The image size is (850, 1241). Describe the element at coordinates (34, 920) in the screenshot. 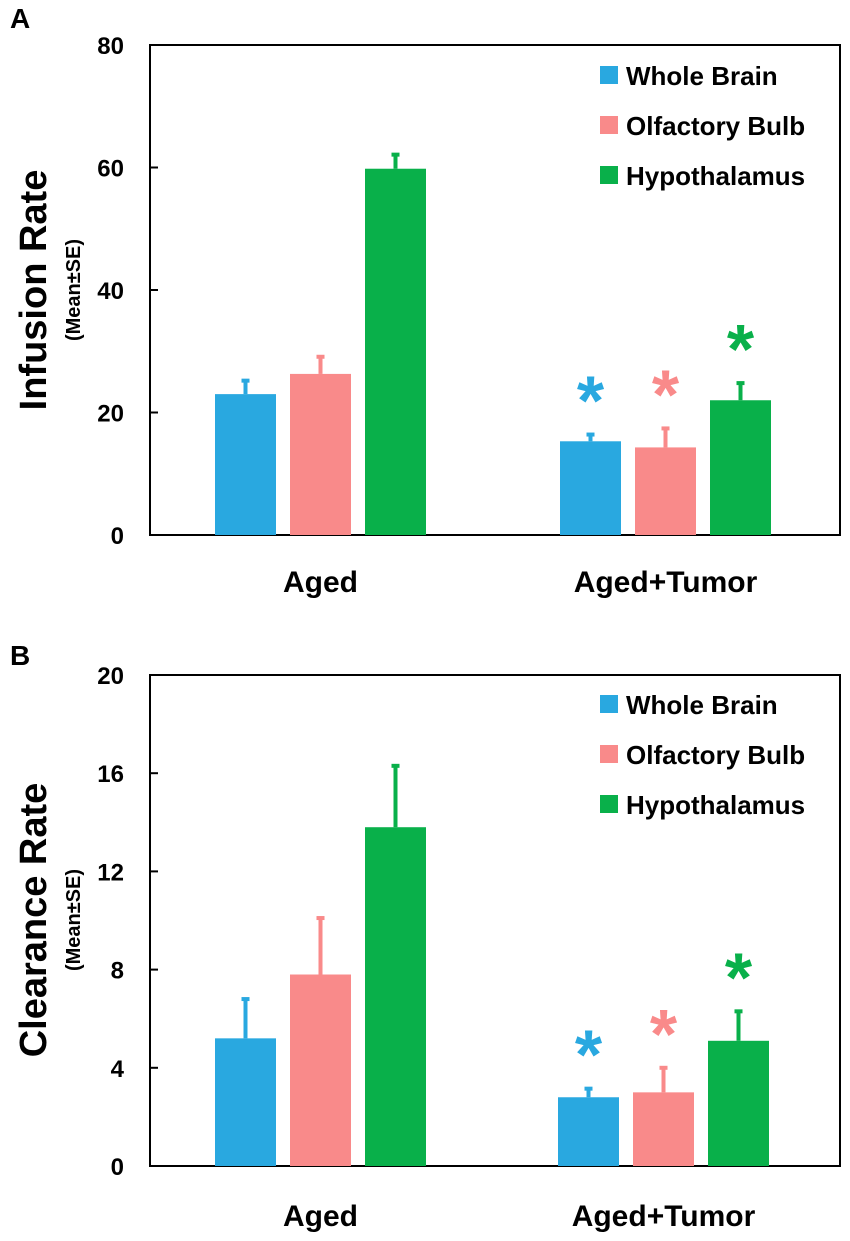

I see `y-axis-label: Clearance Rate` at that location.